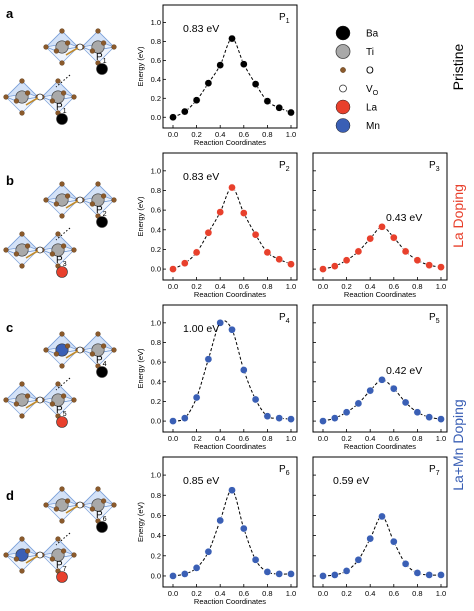 The width and height of the screenshot is (474, 611). Describe the element at coordinates (434, 470) in the screenshot. I see `path-tag: P7` at that location.